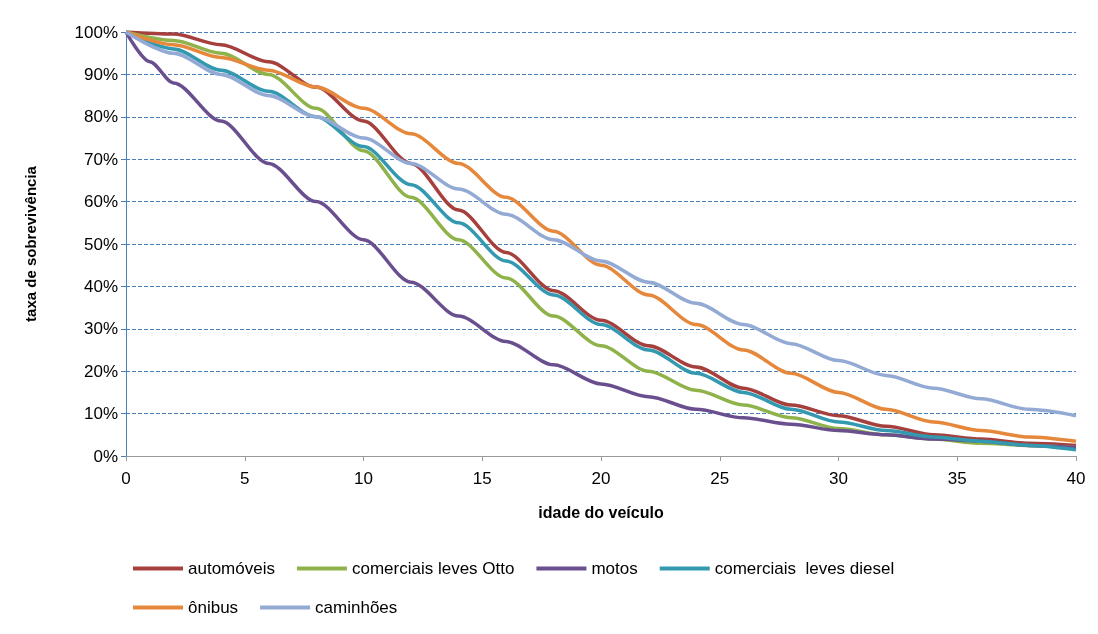 This screenshot has width=1098, height=634. Describe the element at coordinates (100, 244) in the screenshot. I see `y-tick-label: 50%` at that location.